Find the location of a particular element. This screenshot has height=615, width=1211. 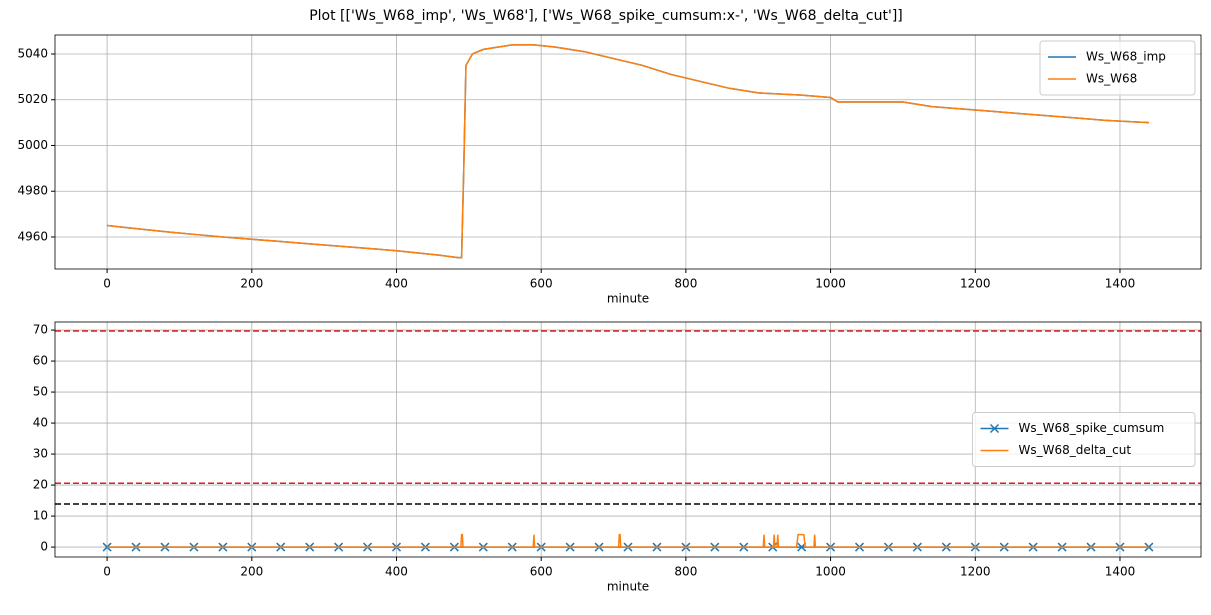

y-tick-label: 5020 is located at coordinates (32, 99).